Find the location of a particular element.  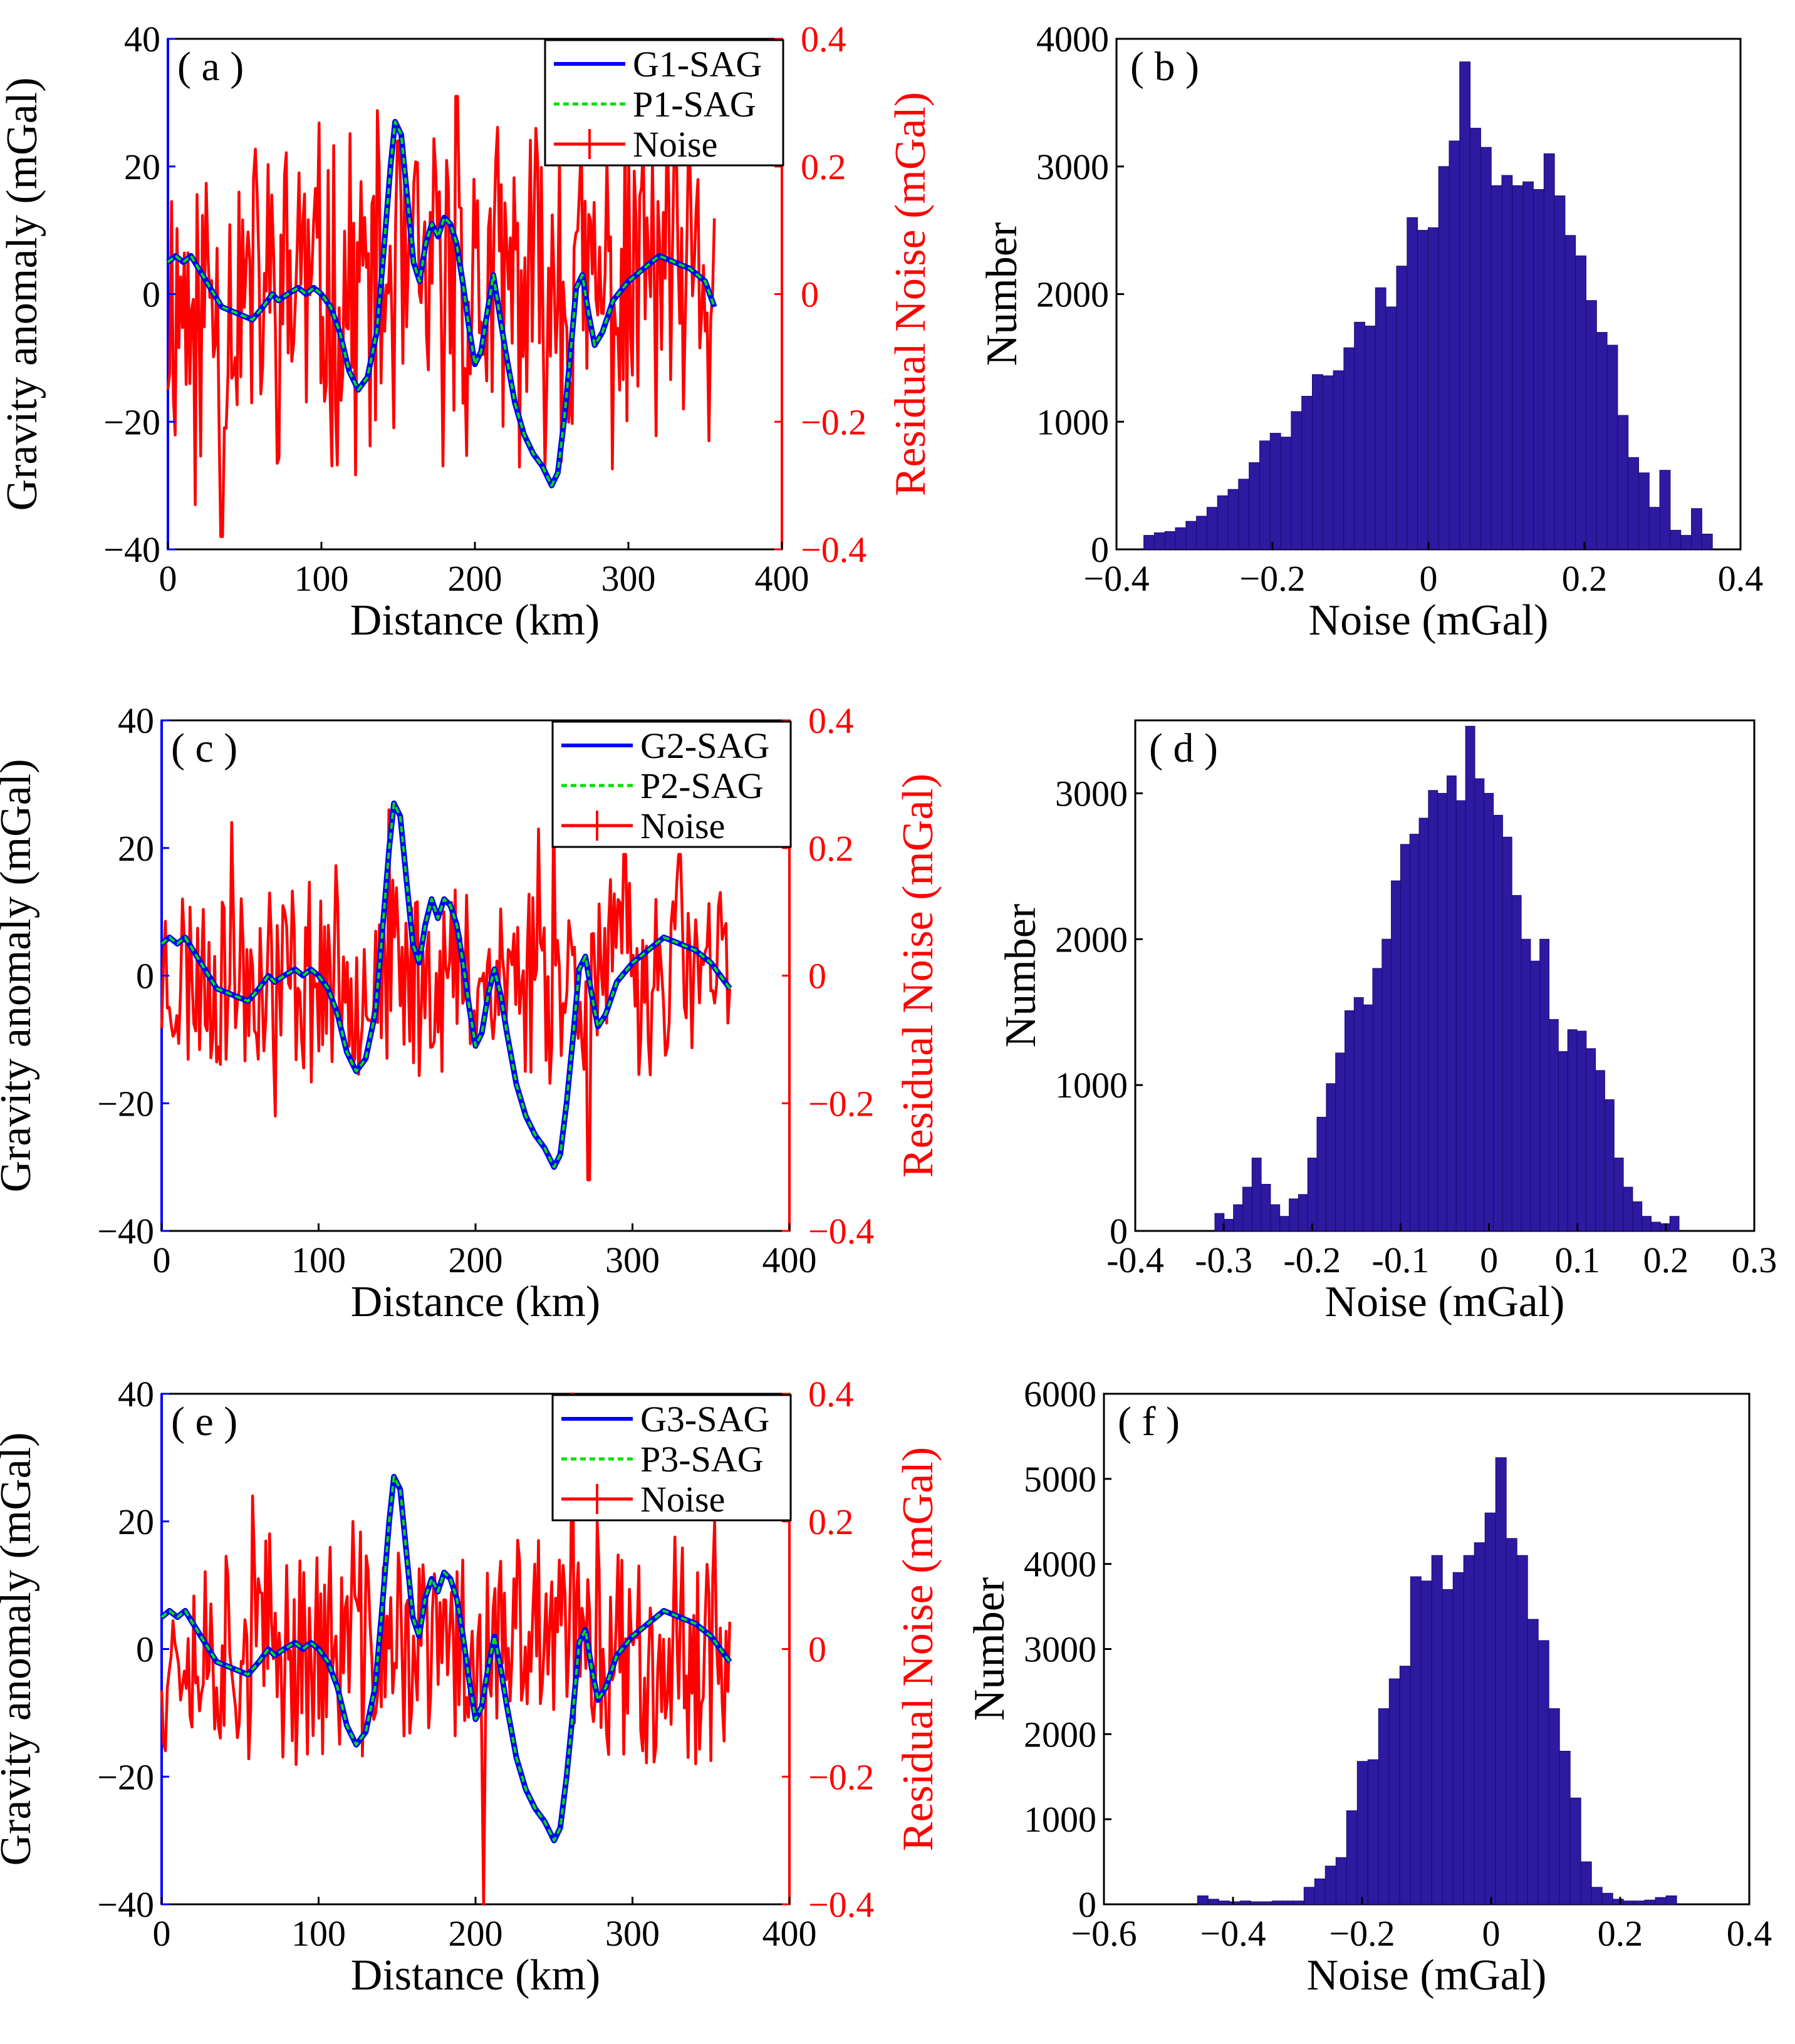

x-tick-label: -0.4 is located at coordinates (1135, 1260).